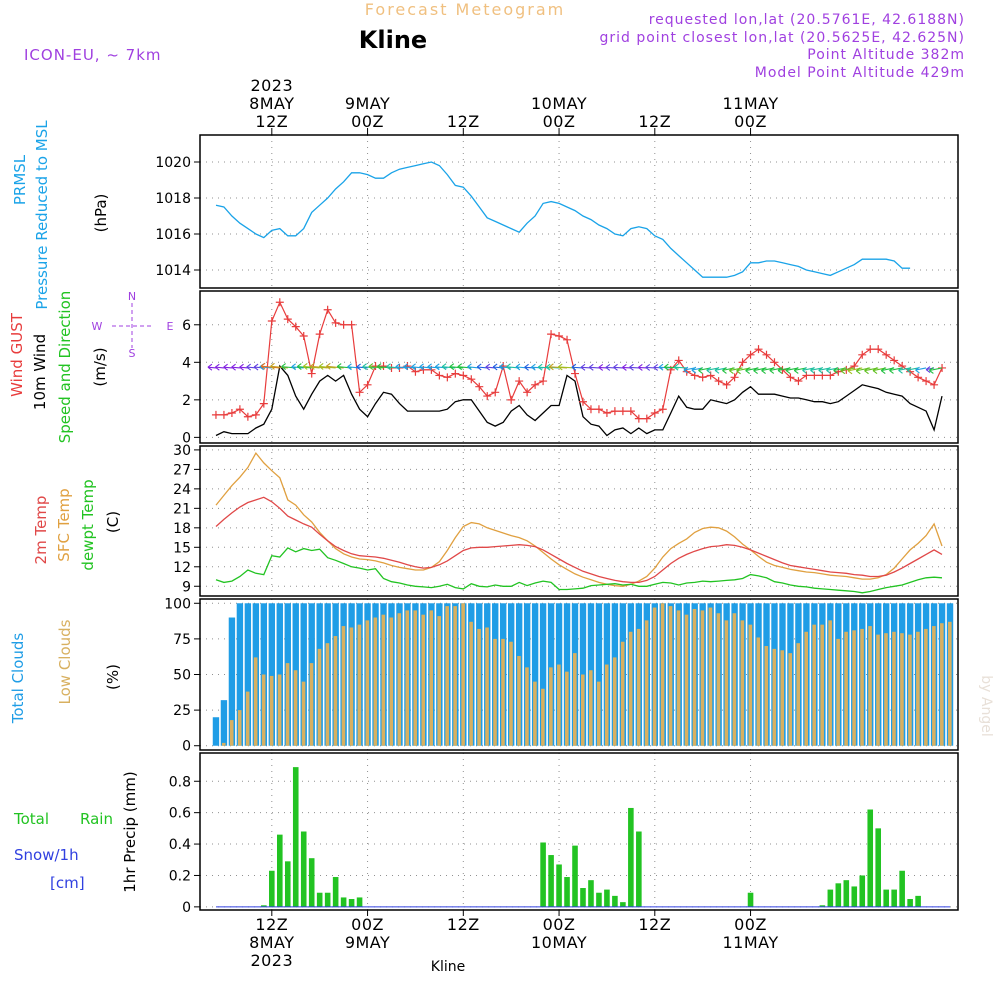  What do you see at coordinates (100, 366) in the screenshot?
I see `wind-unit: (m/s)` at bounding box center [100, 366].